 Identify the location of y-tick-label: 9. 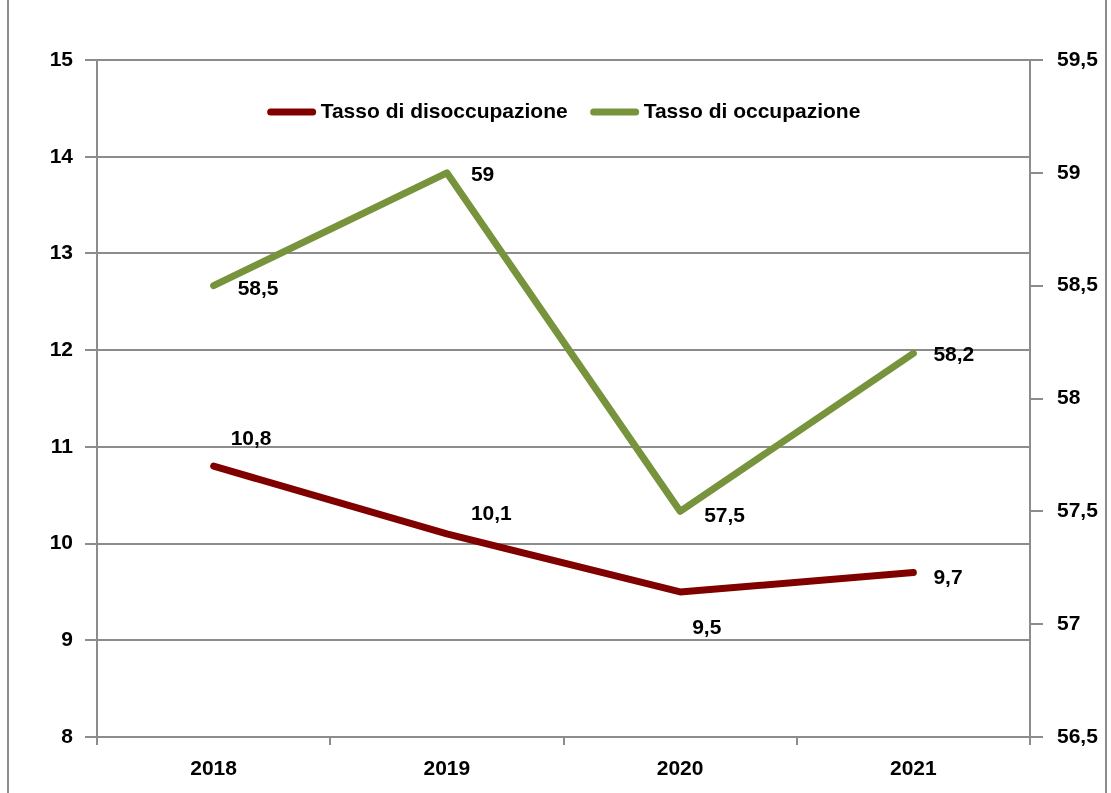
(67, 639).